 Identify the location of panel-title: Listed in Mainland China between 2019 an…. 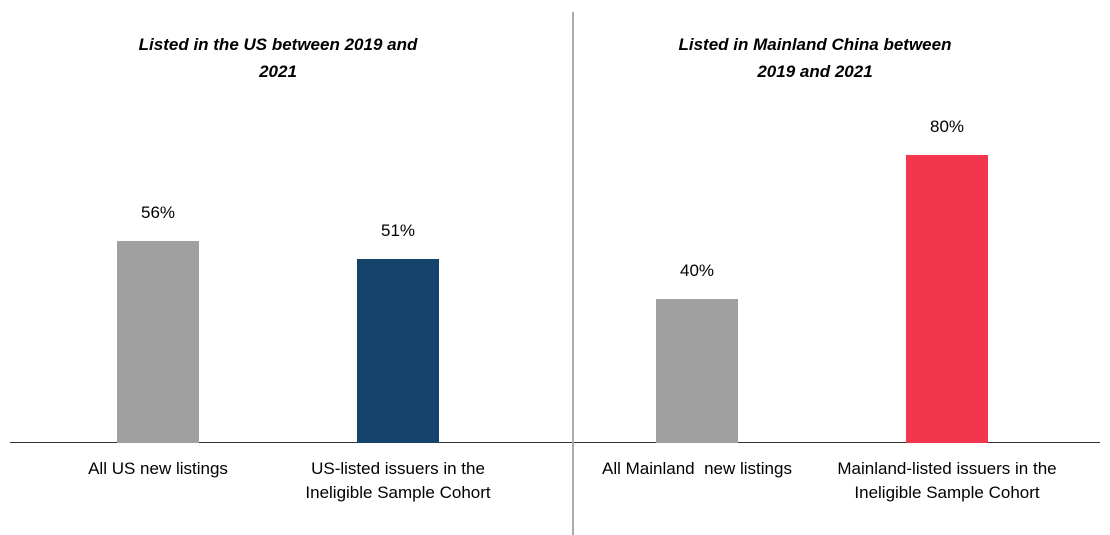
(815, 58).